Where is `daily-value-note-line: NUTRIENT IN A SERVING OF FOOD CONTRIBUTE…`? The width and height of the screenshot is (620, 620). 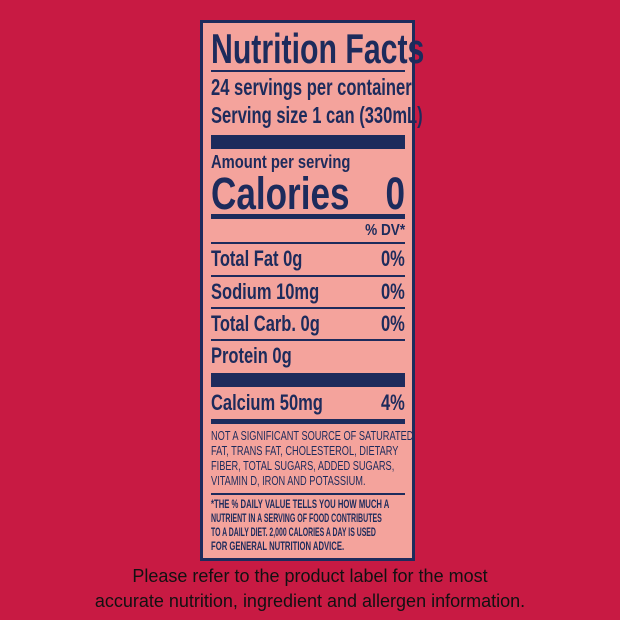 daily-value-note-line: NUTRIENT IN A SERVING OF FOOD CONTRIBUTE… is located at coordinates (296, 519).